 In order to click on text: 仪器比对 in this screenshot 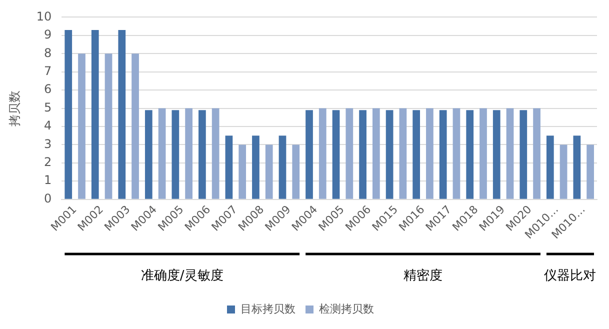, I will do `click(570, 276)`.